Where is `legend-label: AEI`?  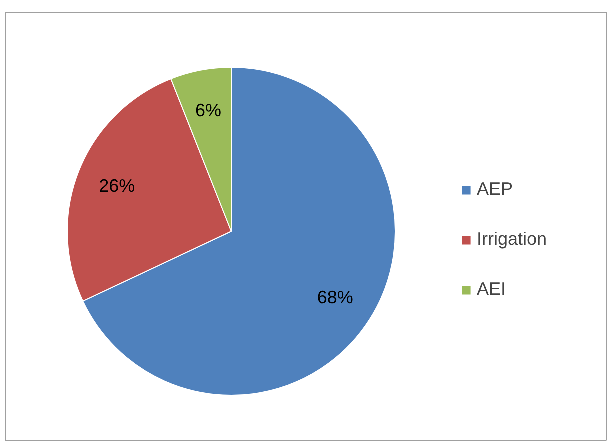 legend-label: AEI is located at coordinates (491, 289).